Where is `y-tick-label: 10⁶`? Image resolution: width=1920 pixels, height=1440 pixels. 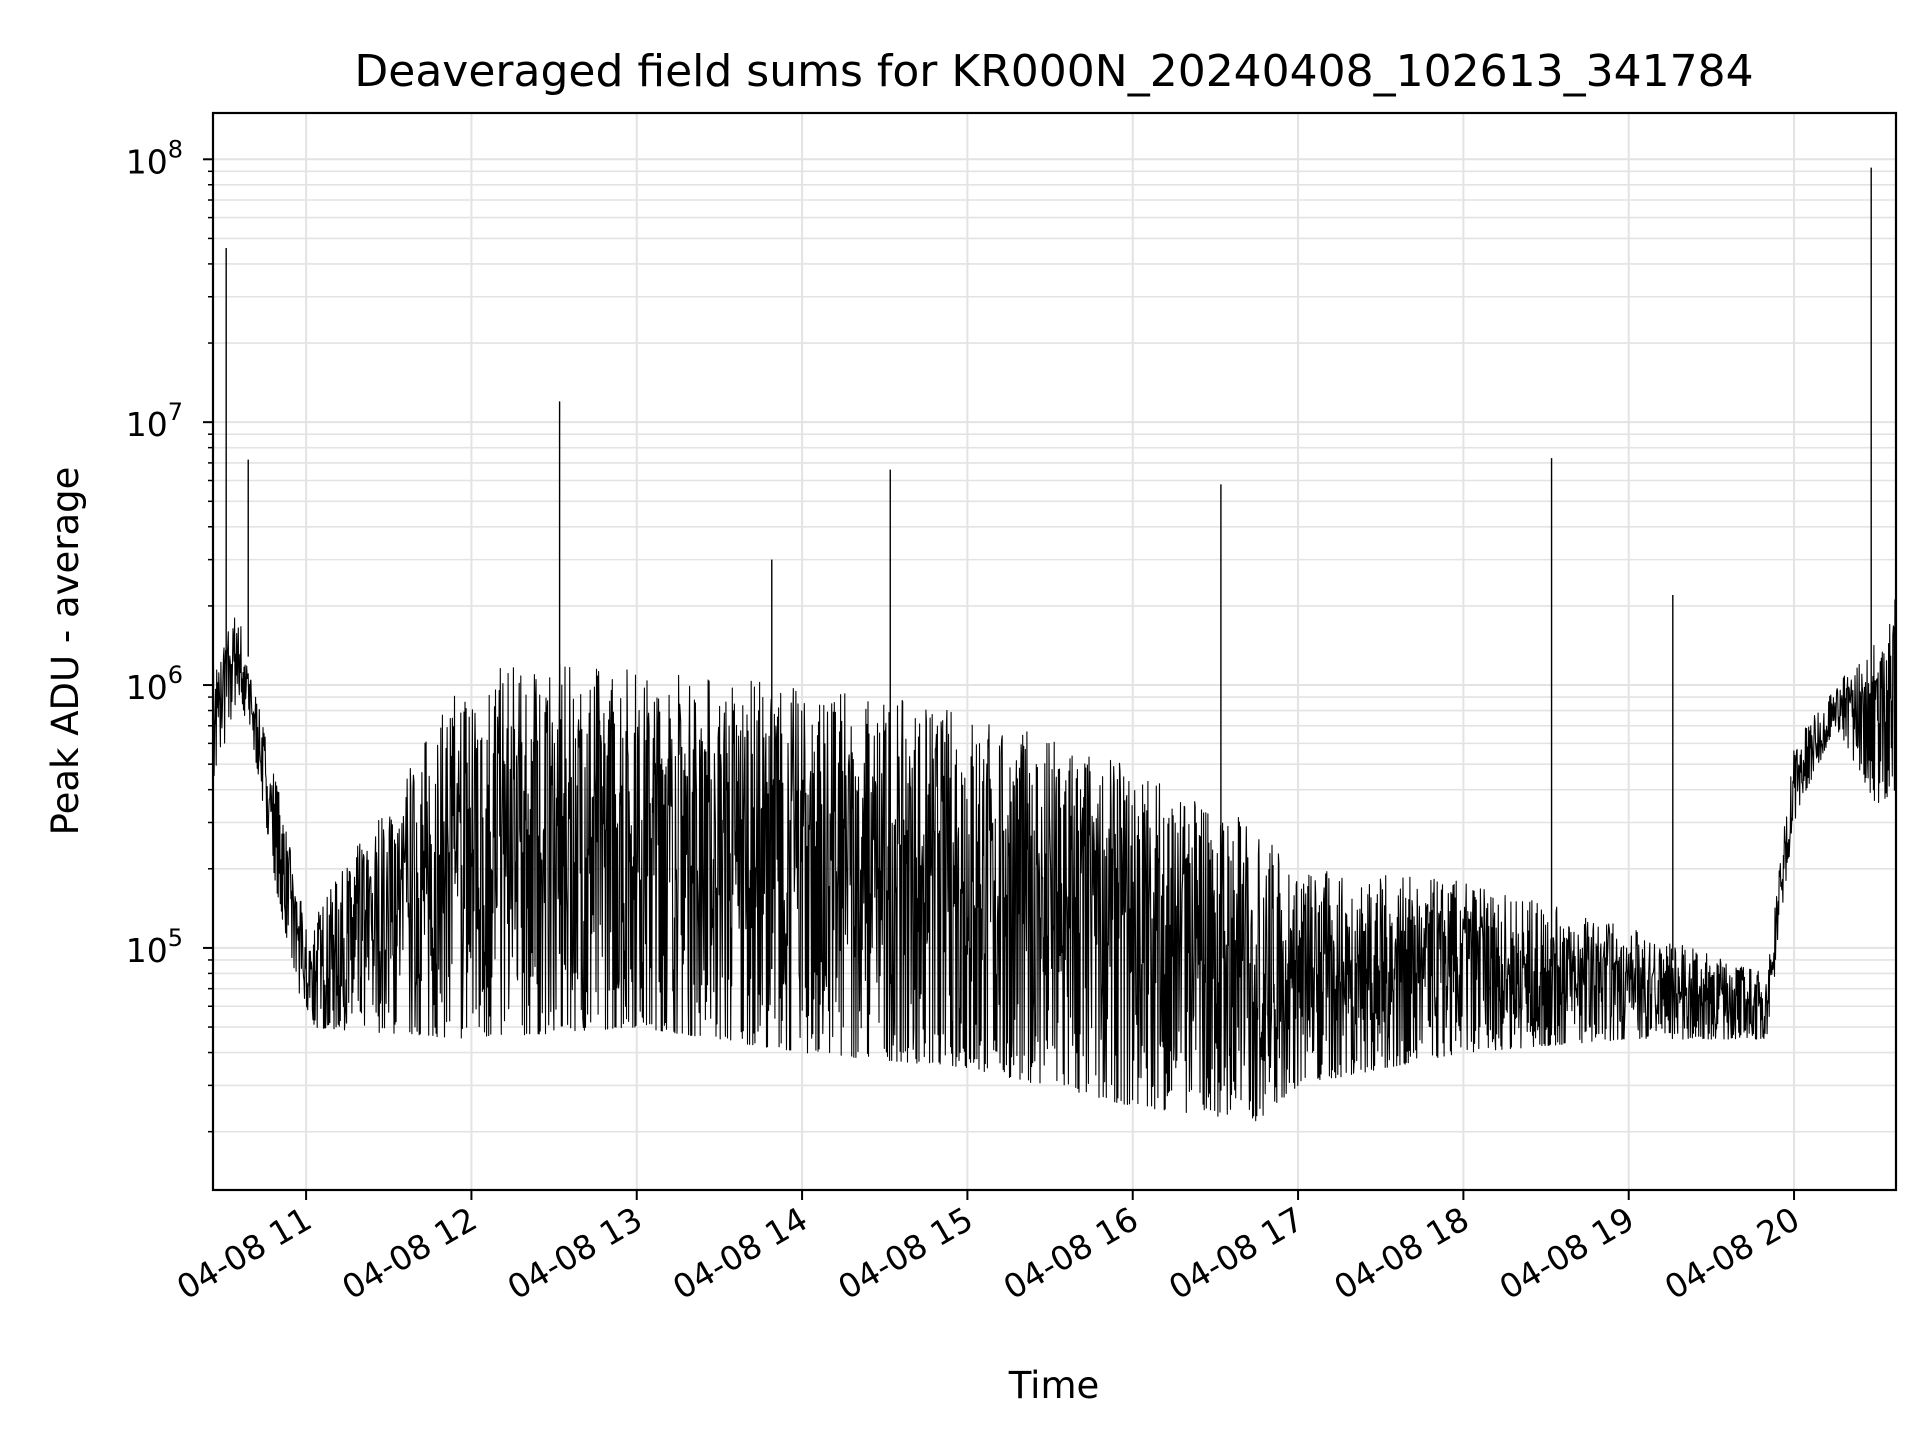
y-tick-label: 10⁶ is located at coordinates (154, 684).